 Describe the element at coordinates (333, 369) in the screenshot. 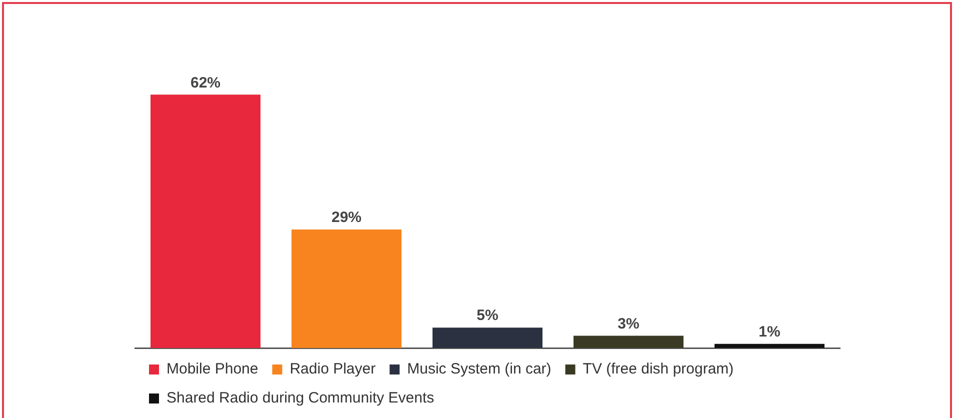

I see `legend-label: Radio Player` at that location.